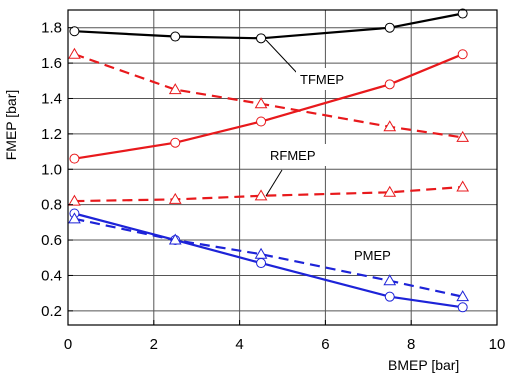  Describe the element at coordinates (51, 28) in the screenshot. I see `y-tick-label: 1.8` at that location.